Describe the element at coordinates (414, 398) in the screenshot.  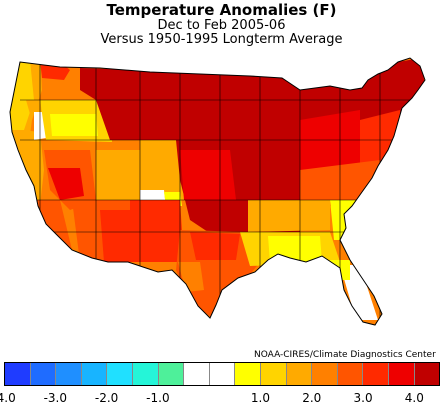
I see `scale-tick-label: 4.0` at that location.